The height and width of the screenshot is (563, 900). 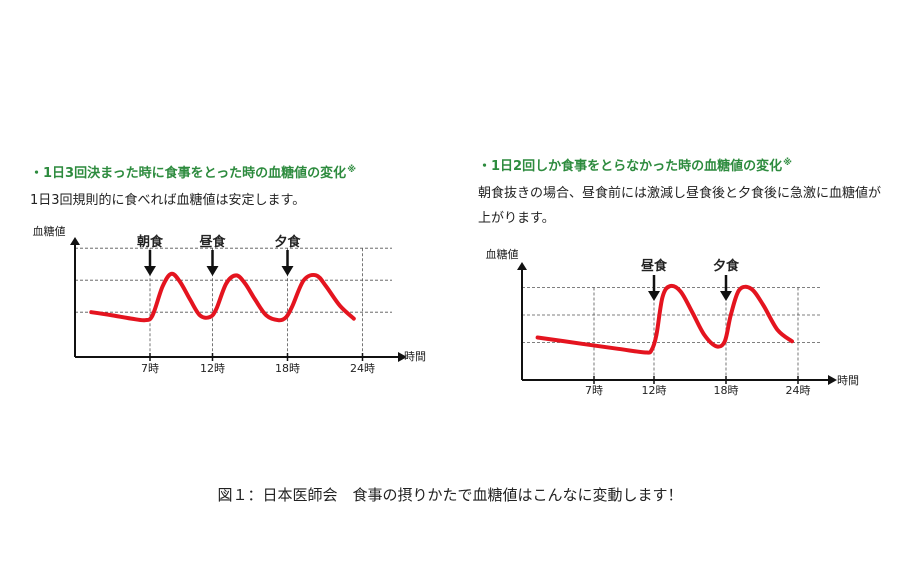 I want to click on panel-title-text: ・1日3回決まった時に食事をとった時の血糖値の変化, so click(x=188, y=173).